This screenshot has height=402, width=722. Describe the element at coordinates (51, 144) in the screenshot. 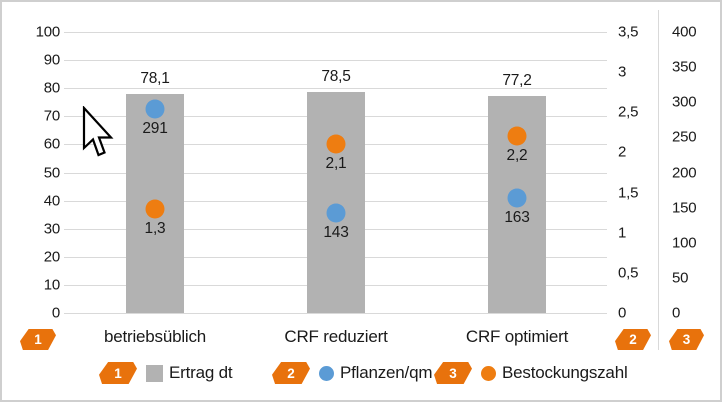

I see `tick-label-left: 60` at that location.